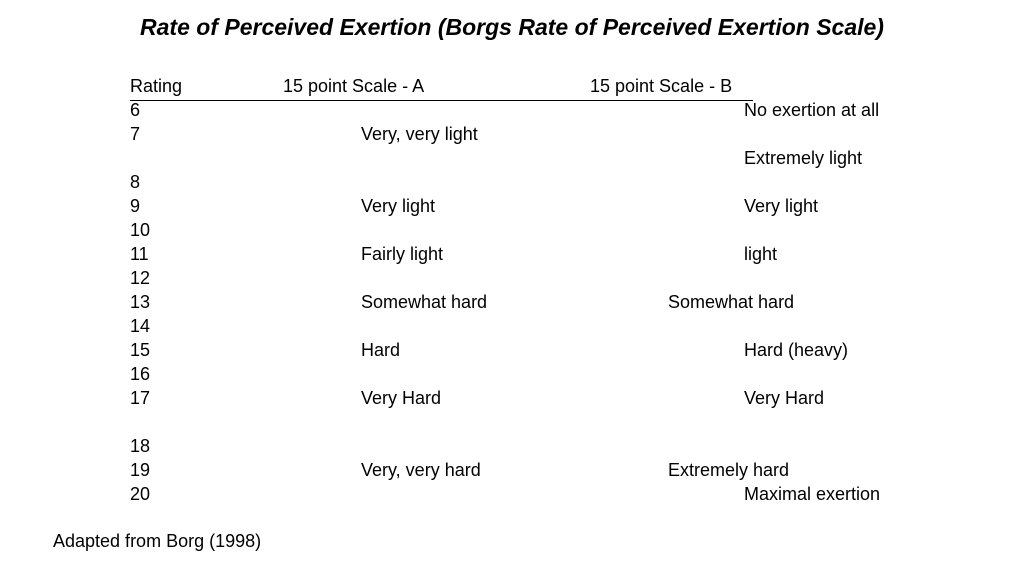 This screenshot has height=576, width=1024. I want to click on scale-a-cell: Hard, so click(381, 350).